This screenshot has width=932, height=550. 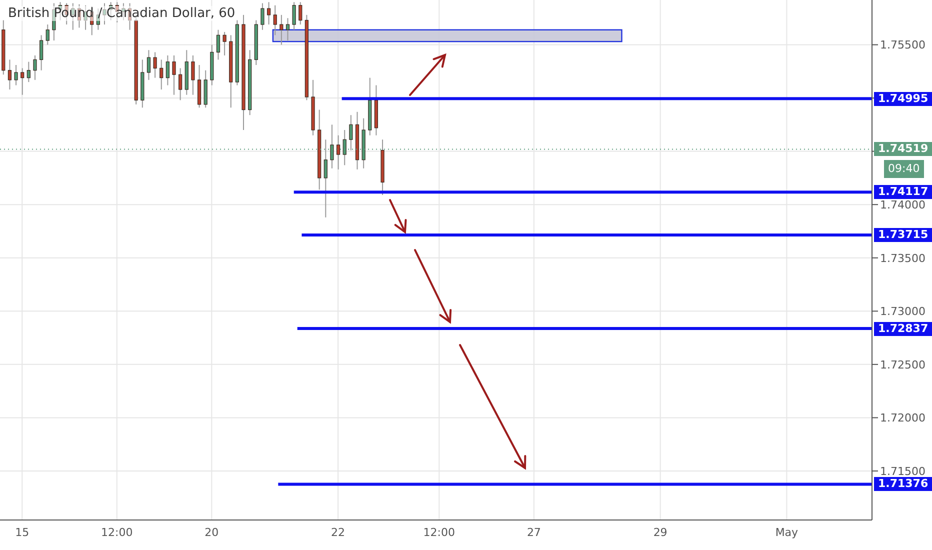 What do you see at coordinates (660, 532) in the screenshot?
I see `x-tick-label: 29` at bounding box center [660, 532].